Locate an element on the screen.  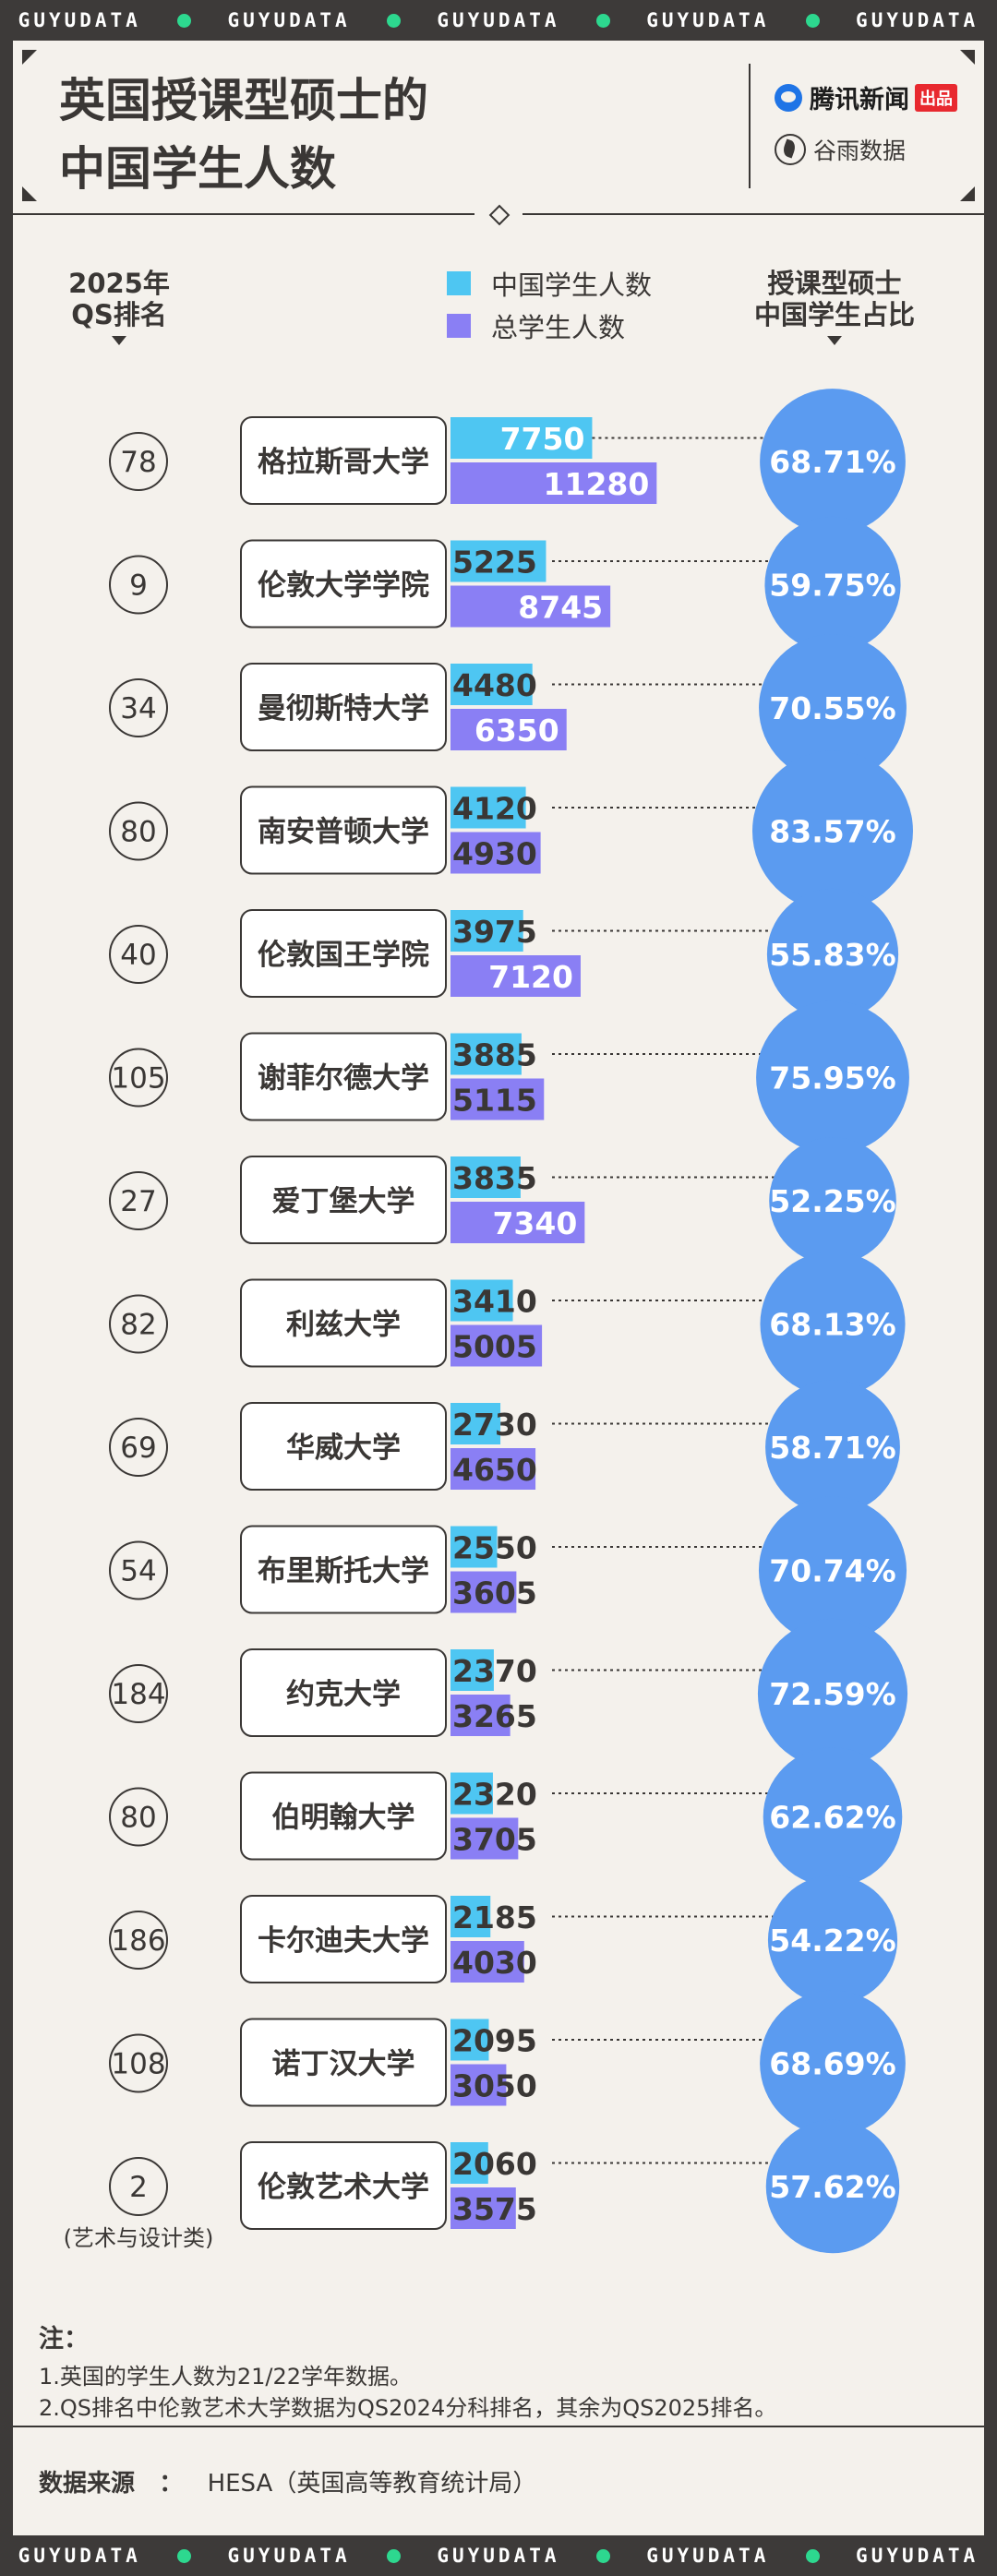
share-percent-label: 72.59% is located at coordinates (832, 1694).